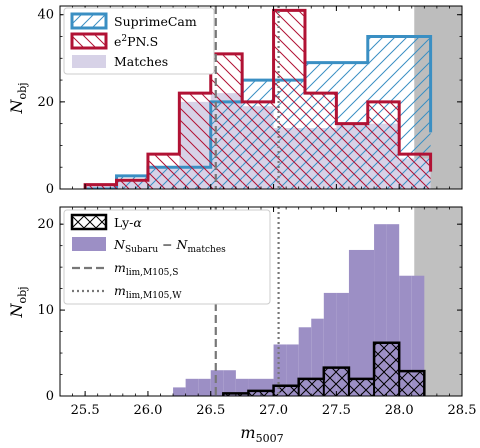 Image resolution: width=480 pixels, height=448 pixels. I want to click on legend-e2pns-main: e, so click(117, 41).